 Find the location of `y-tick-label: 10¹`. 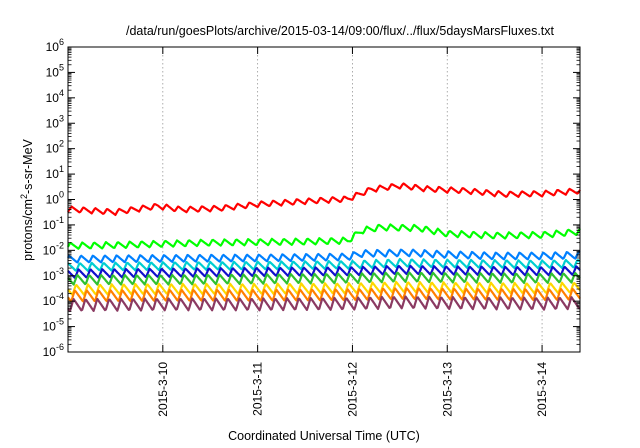

y-tick-label: 10¹ is located at coordinates (55, 172).